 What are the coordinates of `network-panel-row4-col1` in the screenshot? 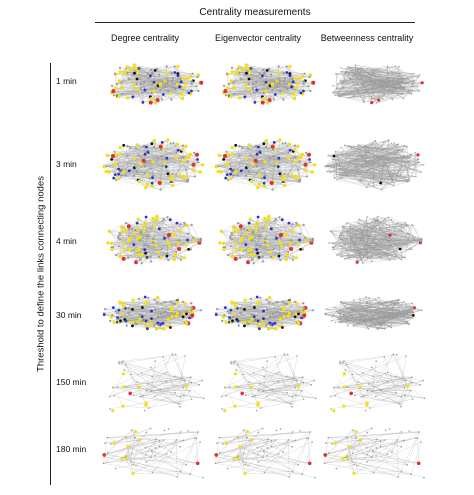 It's located at (152, 313).